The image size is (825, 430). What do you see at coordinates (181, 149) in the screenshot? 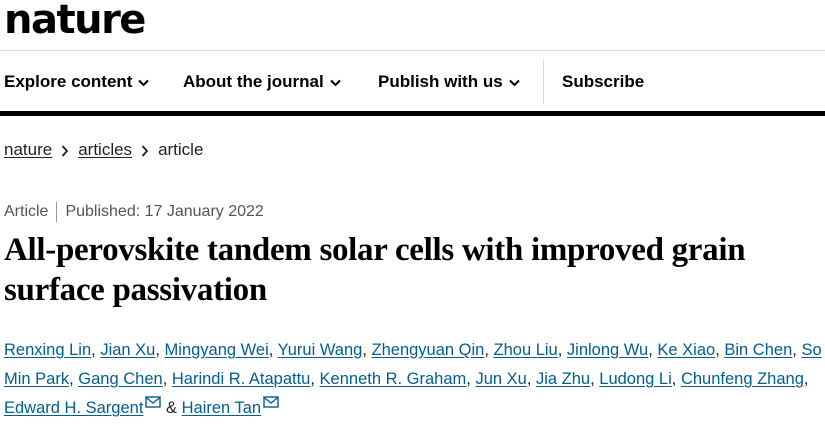
I see `breadcrumb-current: article` at bounding box center [181, 149].